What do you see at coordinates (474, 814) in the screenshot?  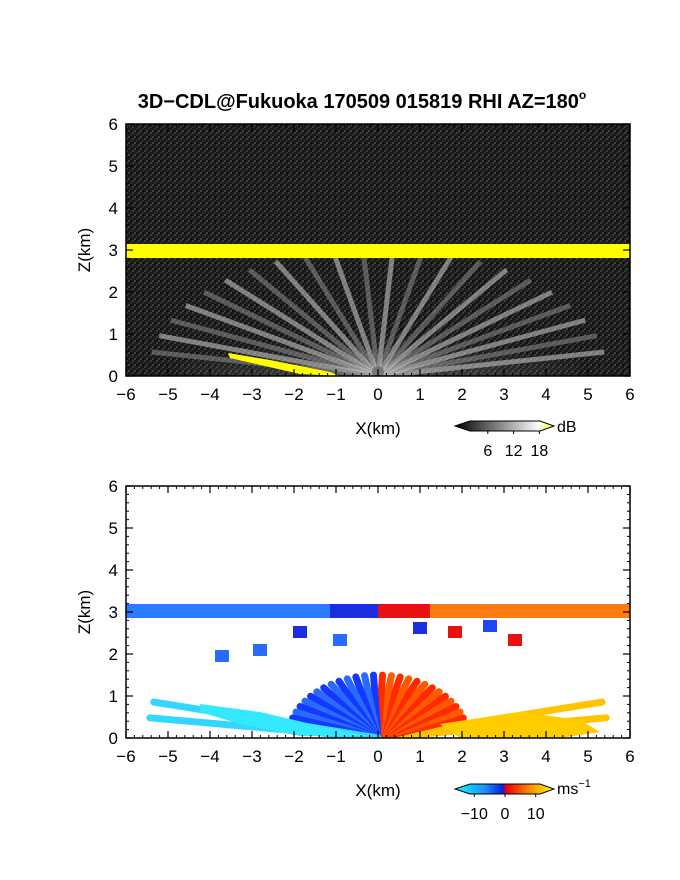 I see `colorbar-tick-label: −10` at bounding box center [474, 814].